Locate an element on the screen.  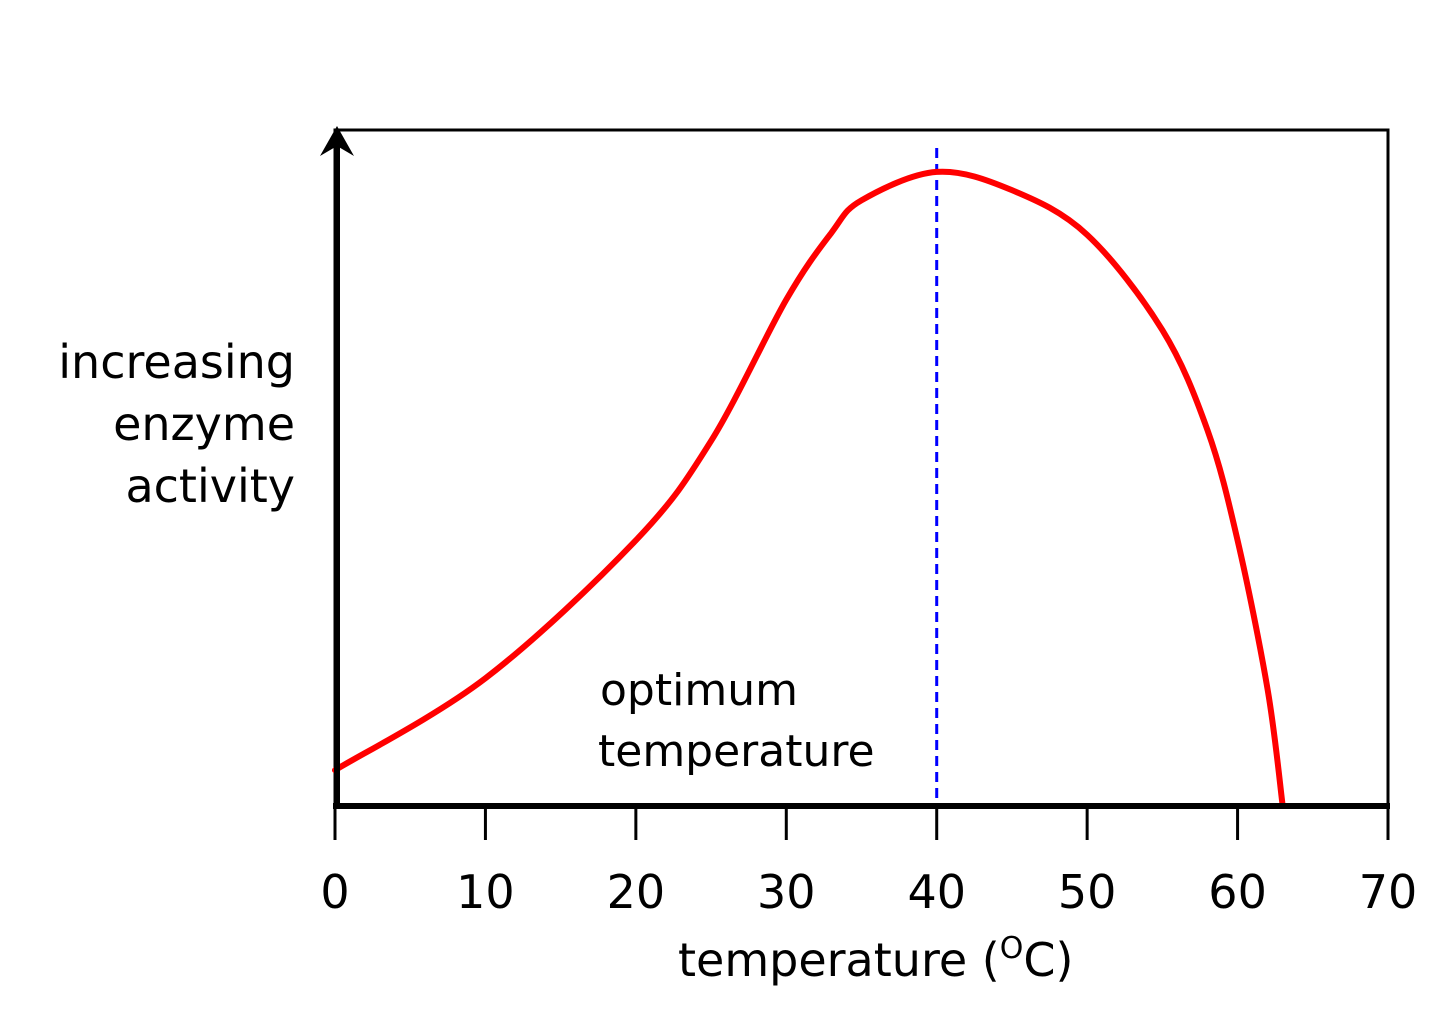
x-tick-label: 60 is located at coordinates (1237, 892).